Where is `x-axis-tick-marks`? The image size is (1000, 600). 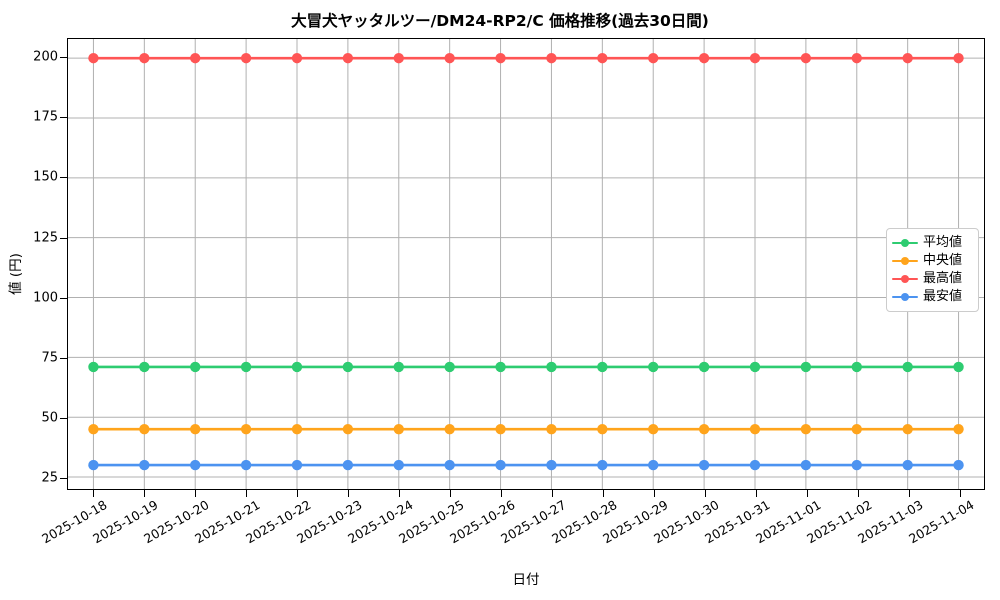 x-axis-tick-marks is located at coordinates (526, 495).